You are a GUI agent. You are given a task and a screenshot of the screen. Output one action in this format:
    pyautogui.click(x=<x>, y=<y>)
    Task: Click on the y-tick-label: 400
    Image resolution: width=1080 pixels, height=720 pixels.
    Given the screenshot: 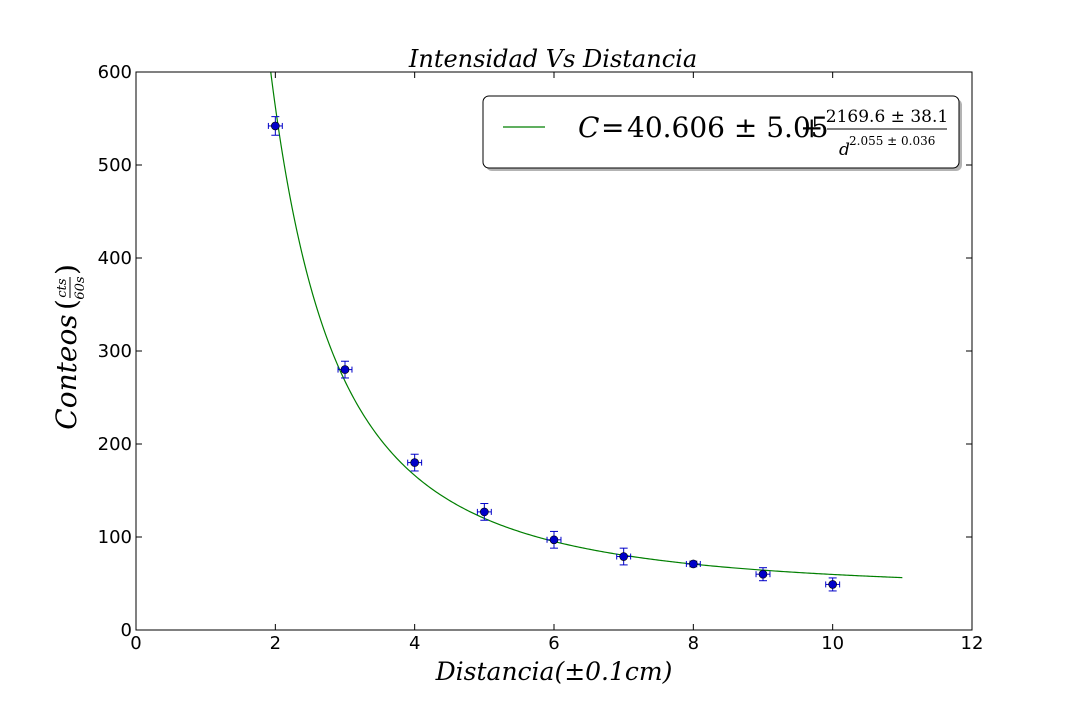 What is the action you would take?
    pyautogui.click(x=115, y=258)
    